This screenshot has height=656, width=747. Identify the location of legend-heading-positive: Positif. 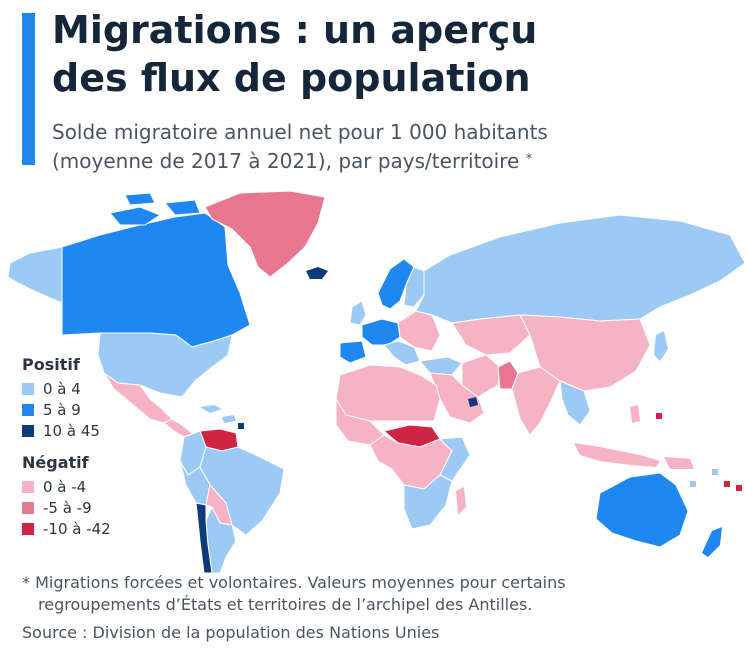
(51, 364).